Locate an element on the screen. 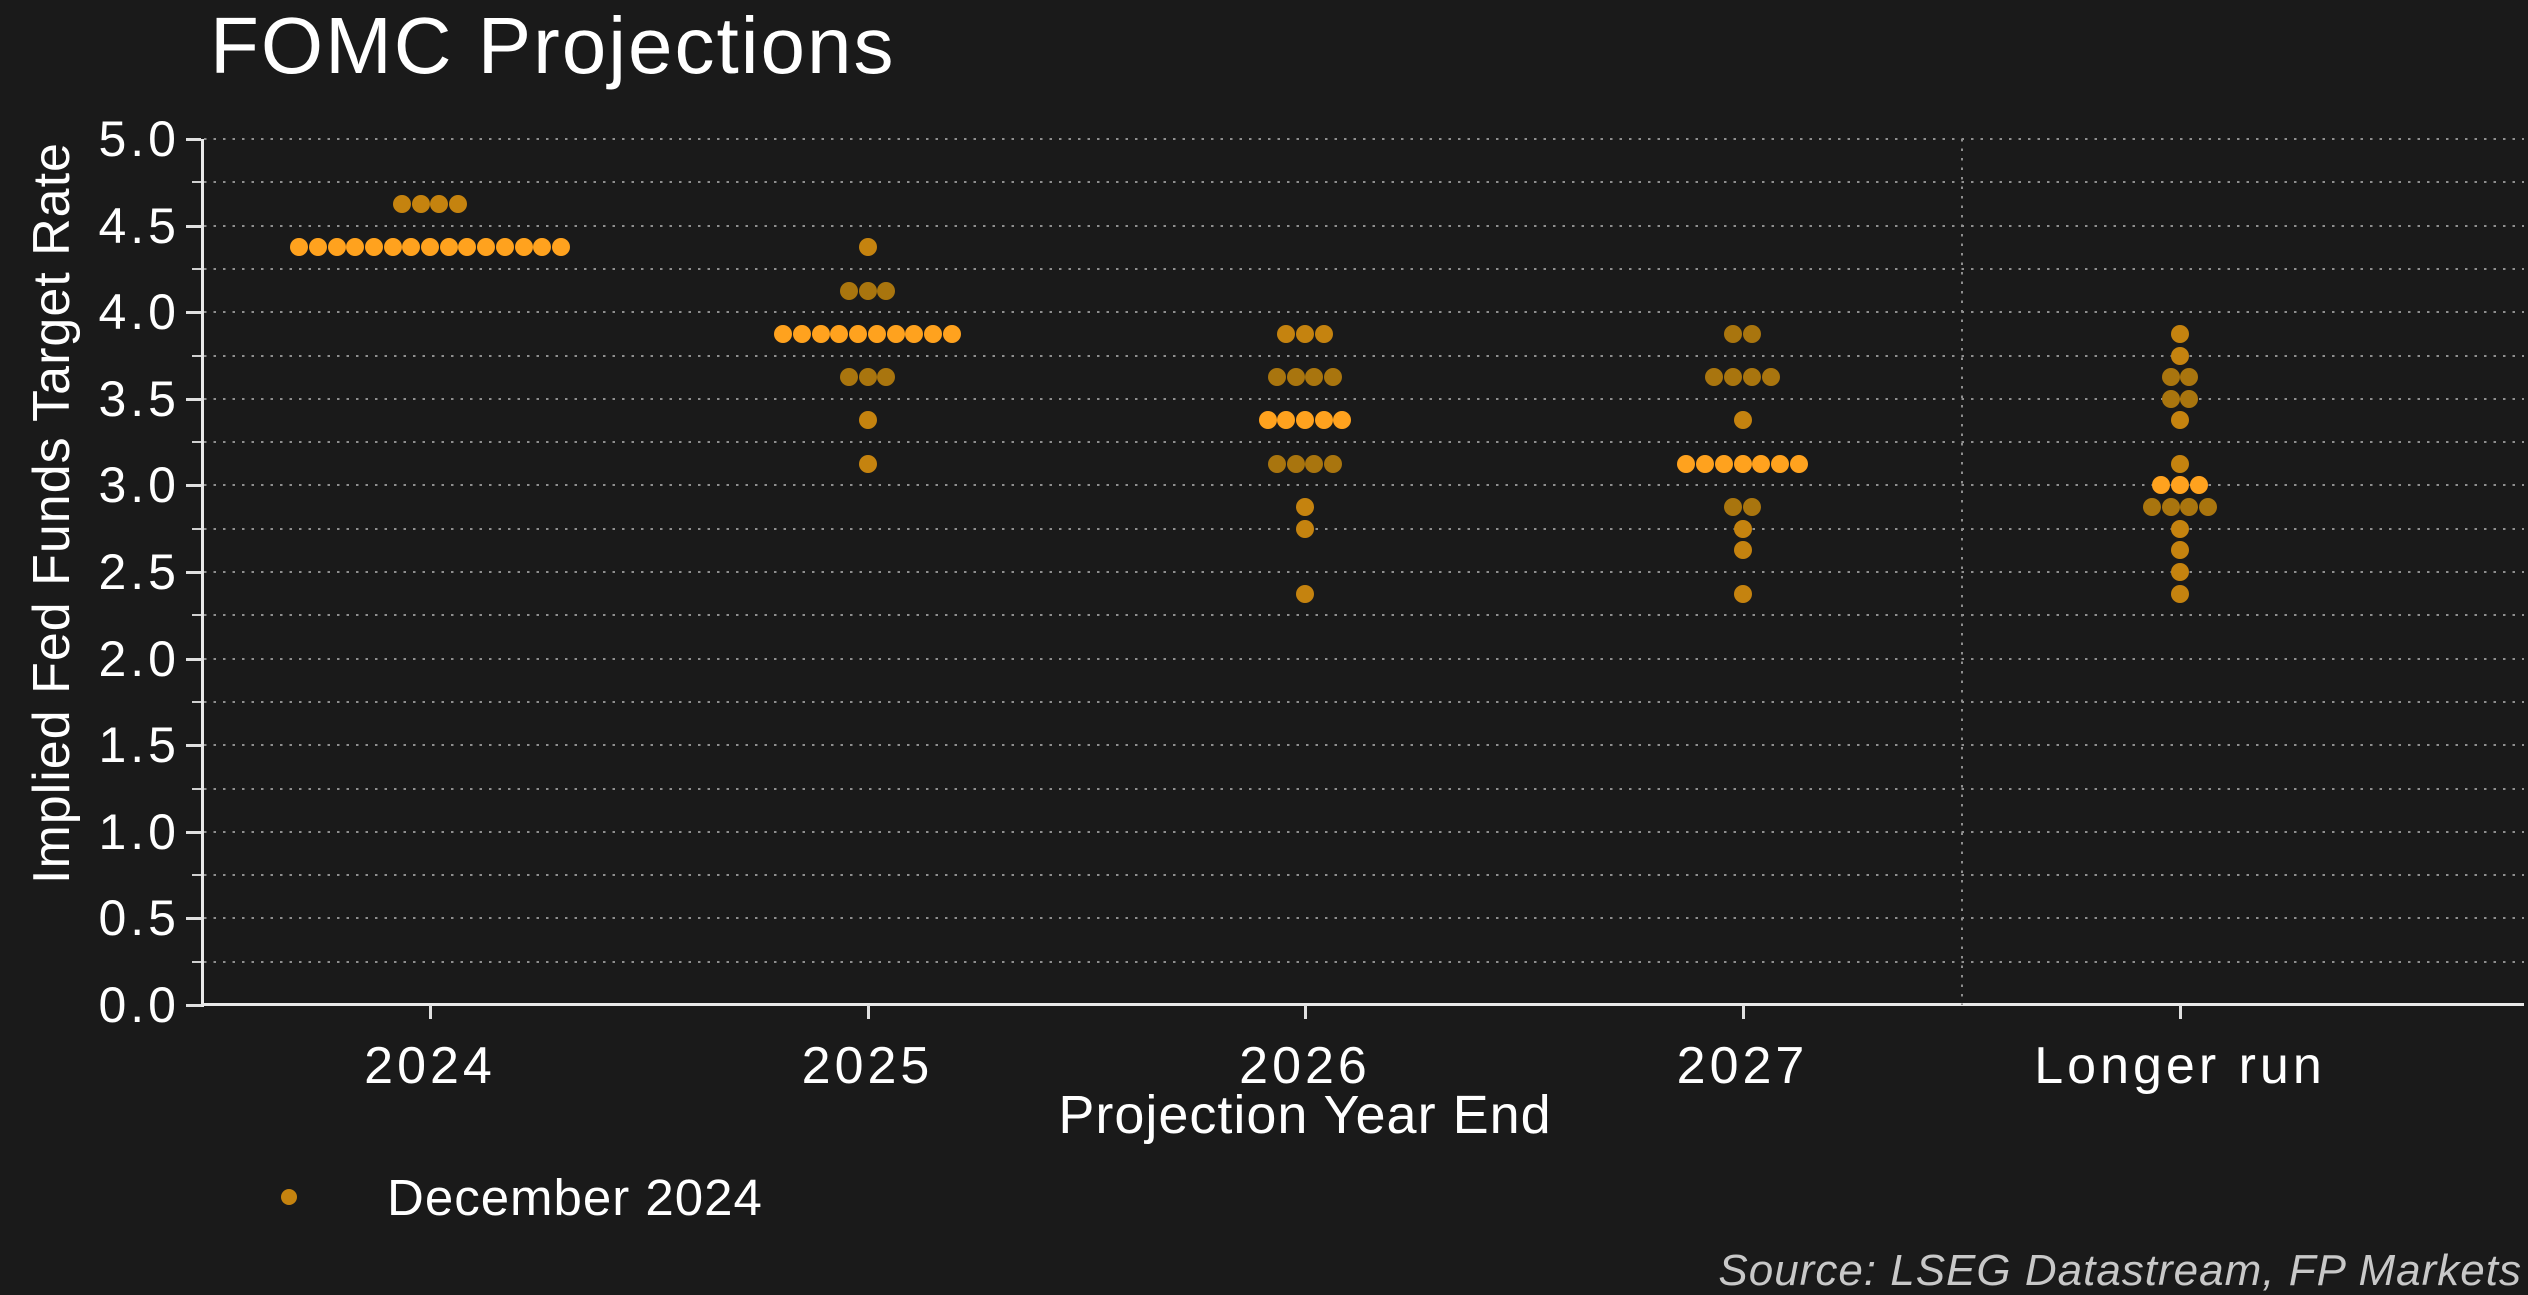 This screenshot has height=1295, width=2528. x-axis-spine is located at coordinates (1362, 1004).